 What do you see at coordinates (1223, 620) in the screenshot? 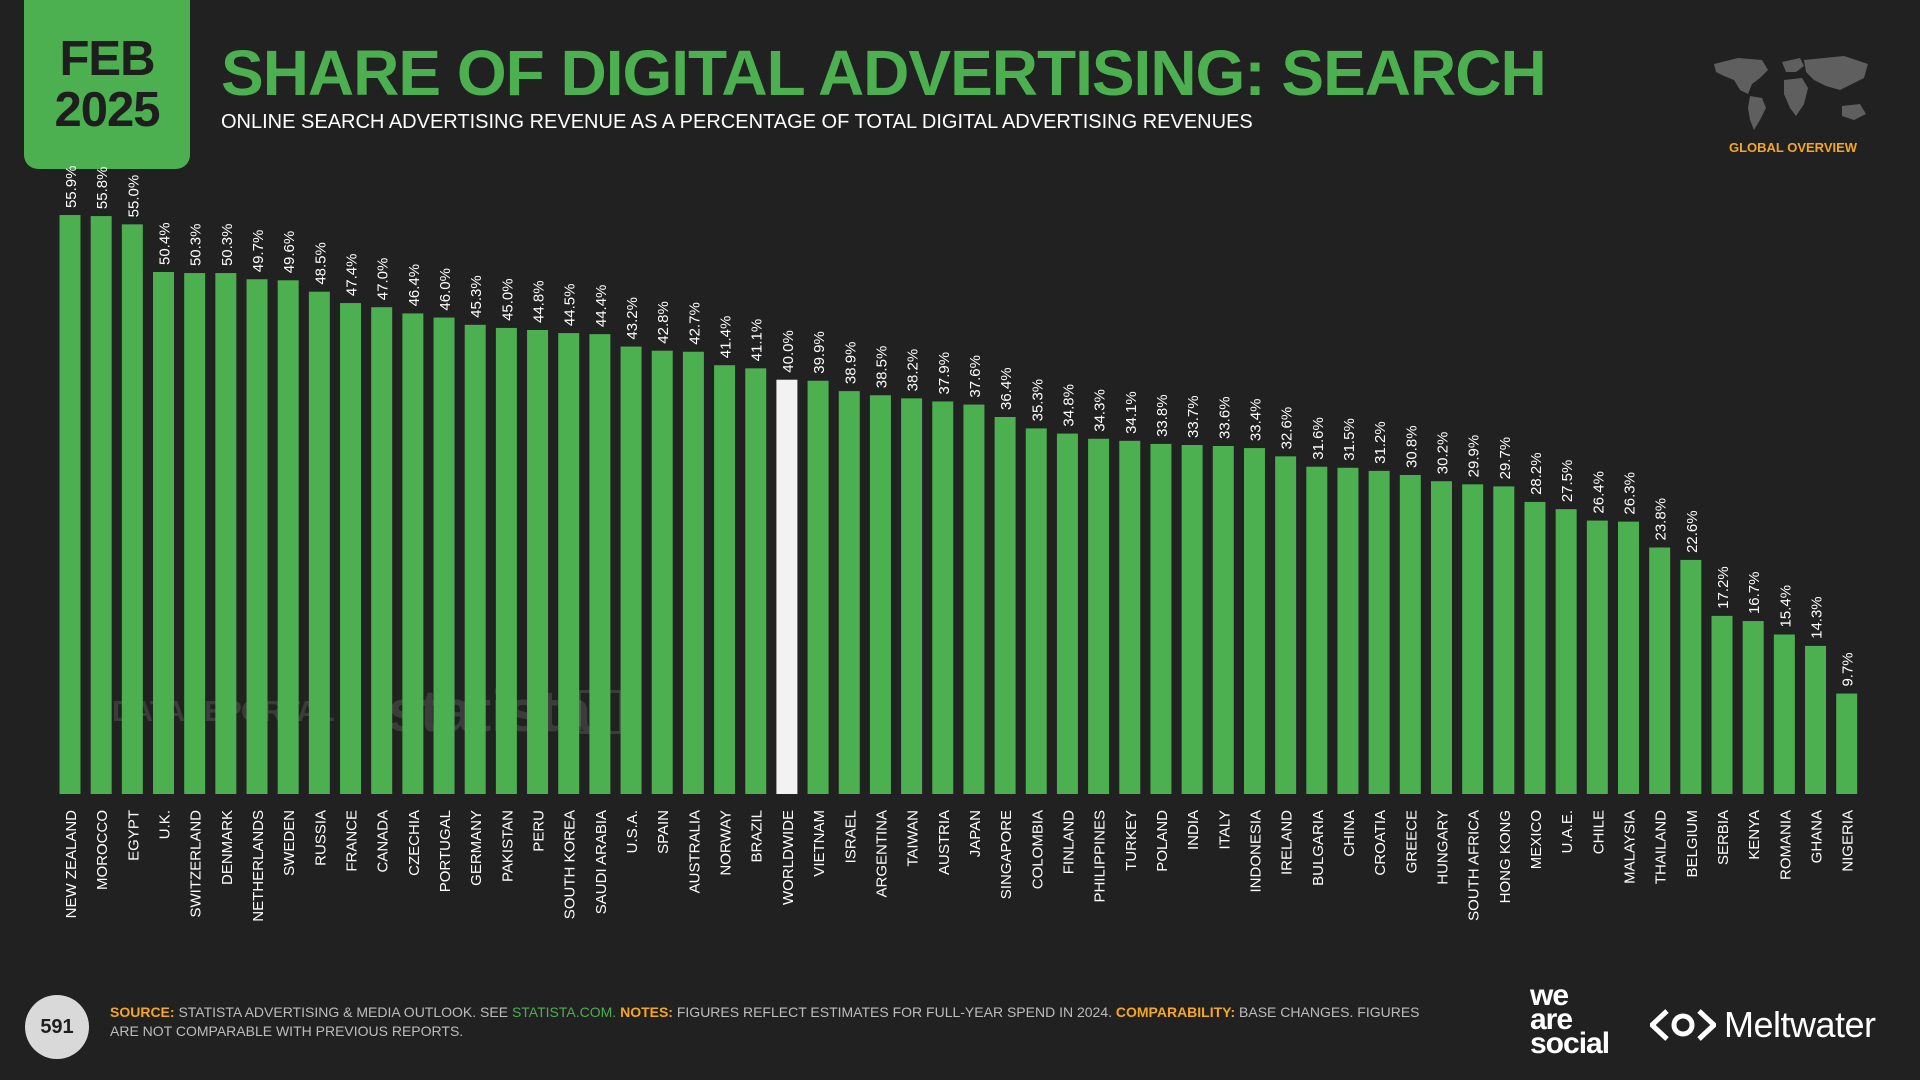
I see `bar-italy` at bounding box center [1223, 620].